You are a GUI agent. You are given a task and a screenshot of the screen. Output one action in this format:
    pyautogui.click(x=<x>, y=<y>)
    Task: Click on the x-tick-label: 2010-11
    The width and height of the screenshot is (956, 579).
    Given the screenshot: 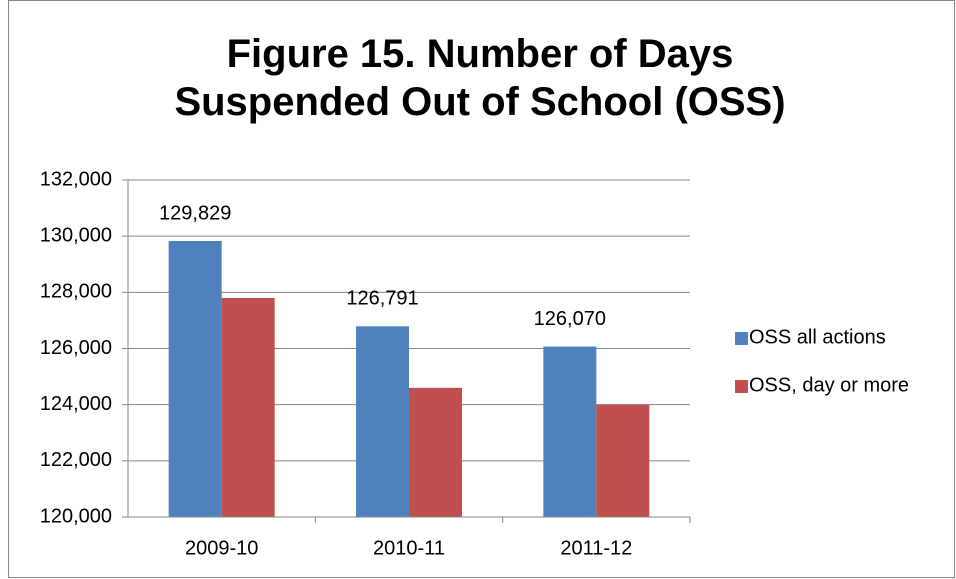 What is the action you would take?
    pyautogui.click(x=409, y=548)
    